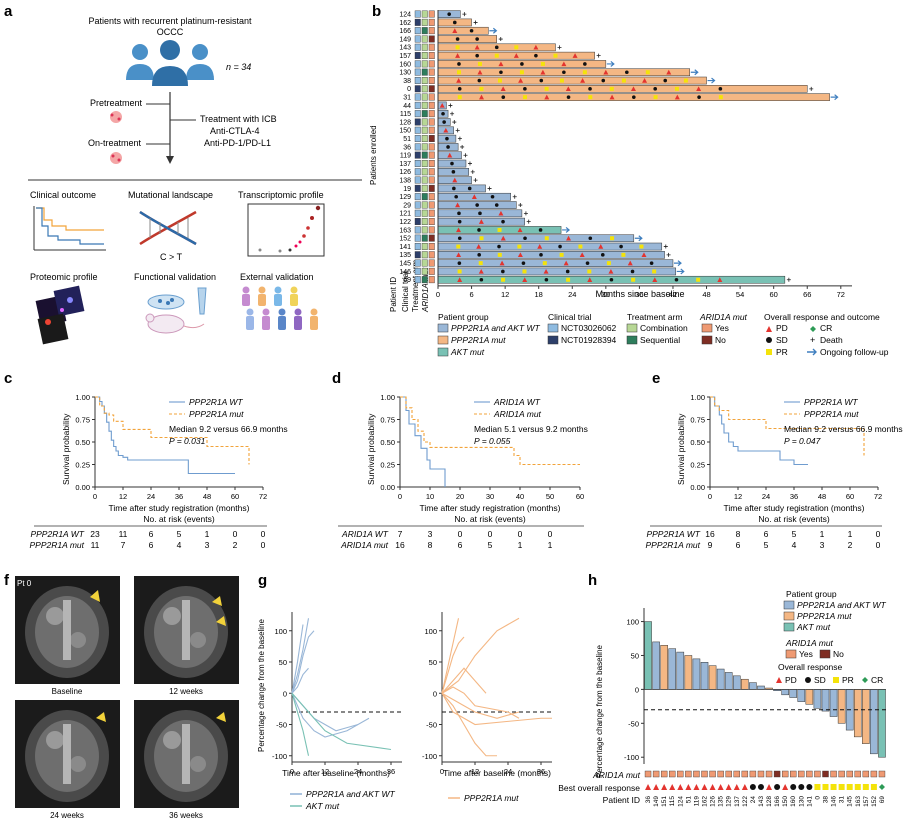 This screenshot has width=912, height=828. I want to click on patient-id-126: 126, so click(405, 172).